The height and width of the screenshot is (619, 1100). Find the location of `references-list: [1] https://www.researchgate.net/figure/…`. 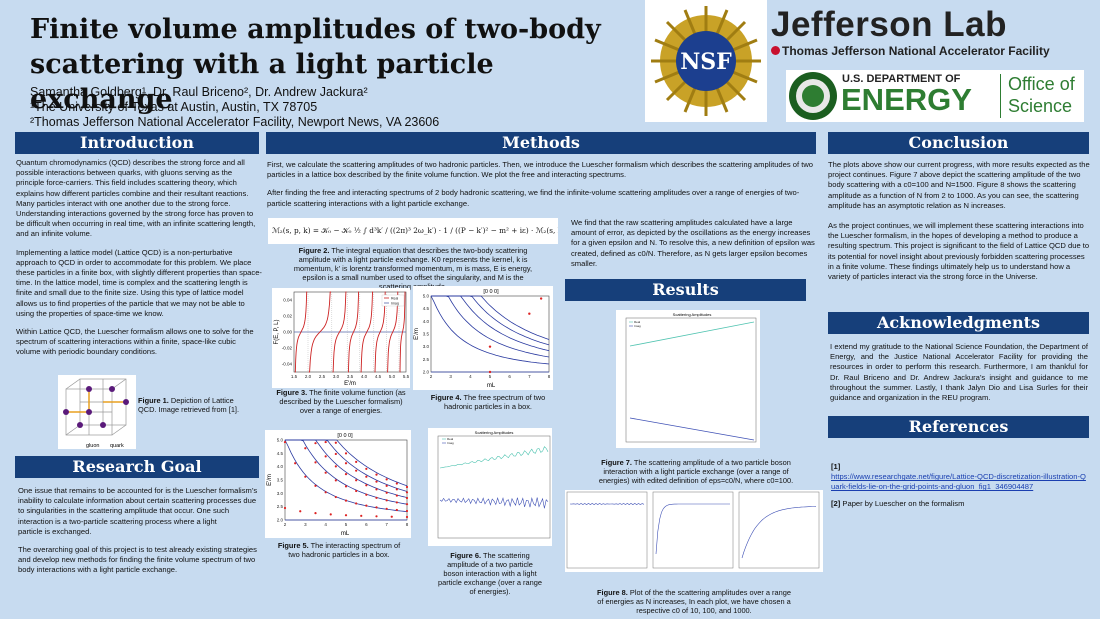

references-list: [1] https://www.researchgate.net/figure/… is located at coordinates (960, 485).